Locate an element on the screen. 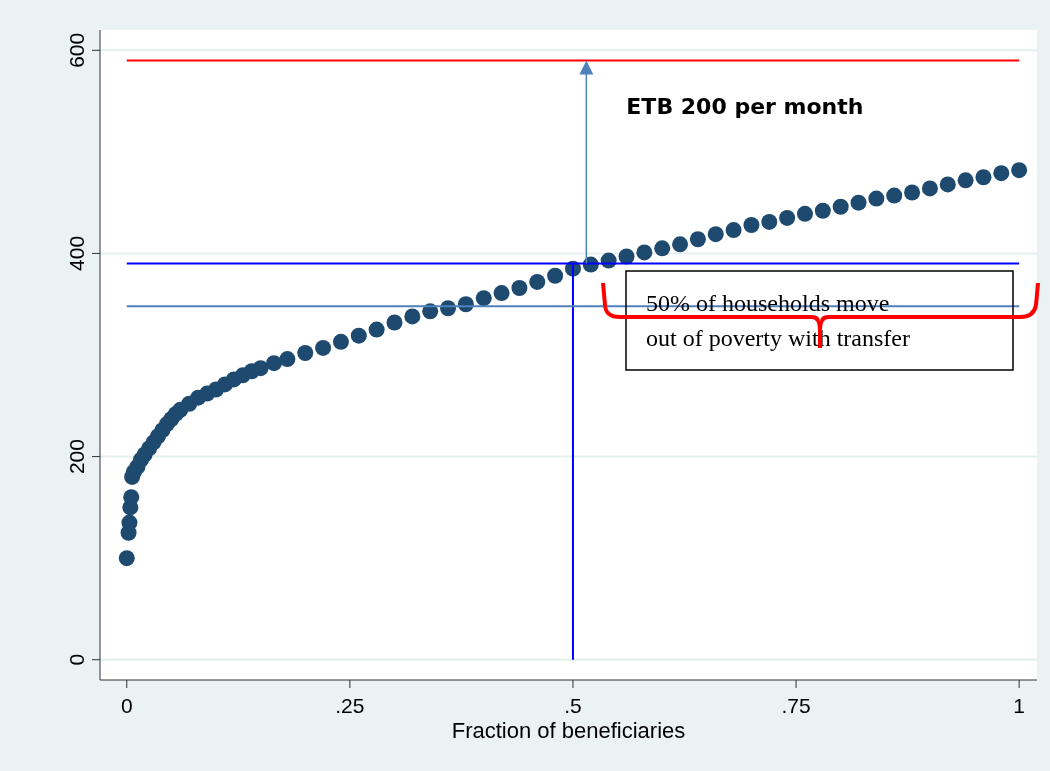 Image resolution: width=1050 pixels, height=771 pixels. x-tick-label: .75 is located at coordinates (796, 705).